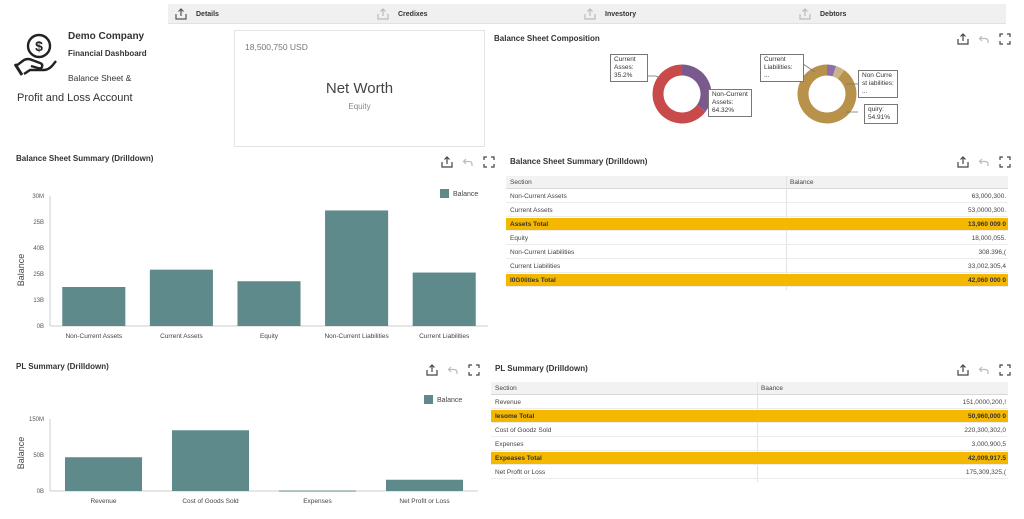  I want to click on y-tick-label: 0B, so click(40, 327).